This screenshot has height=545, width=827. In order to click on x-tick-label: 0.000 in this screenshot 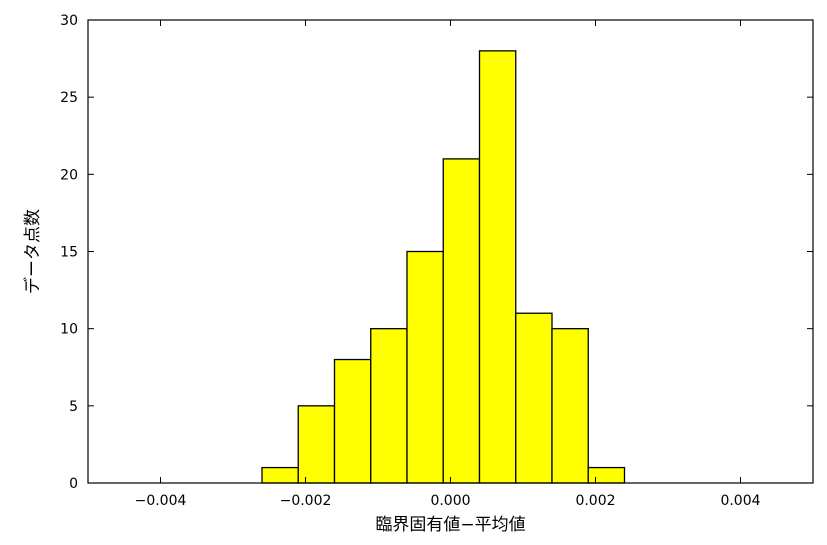, I will do `click(450, 501)`.